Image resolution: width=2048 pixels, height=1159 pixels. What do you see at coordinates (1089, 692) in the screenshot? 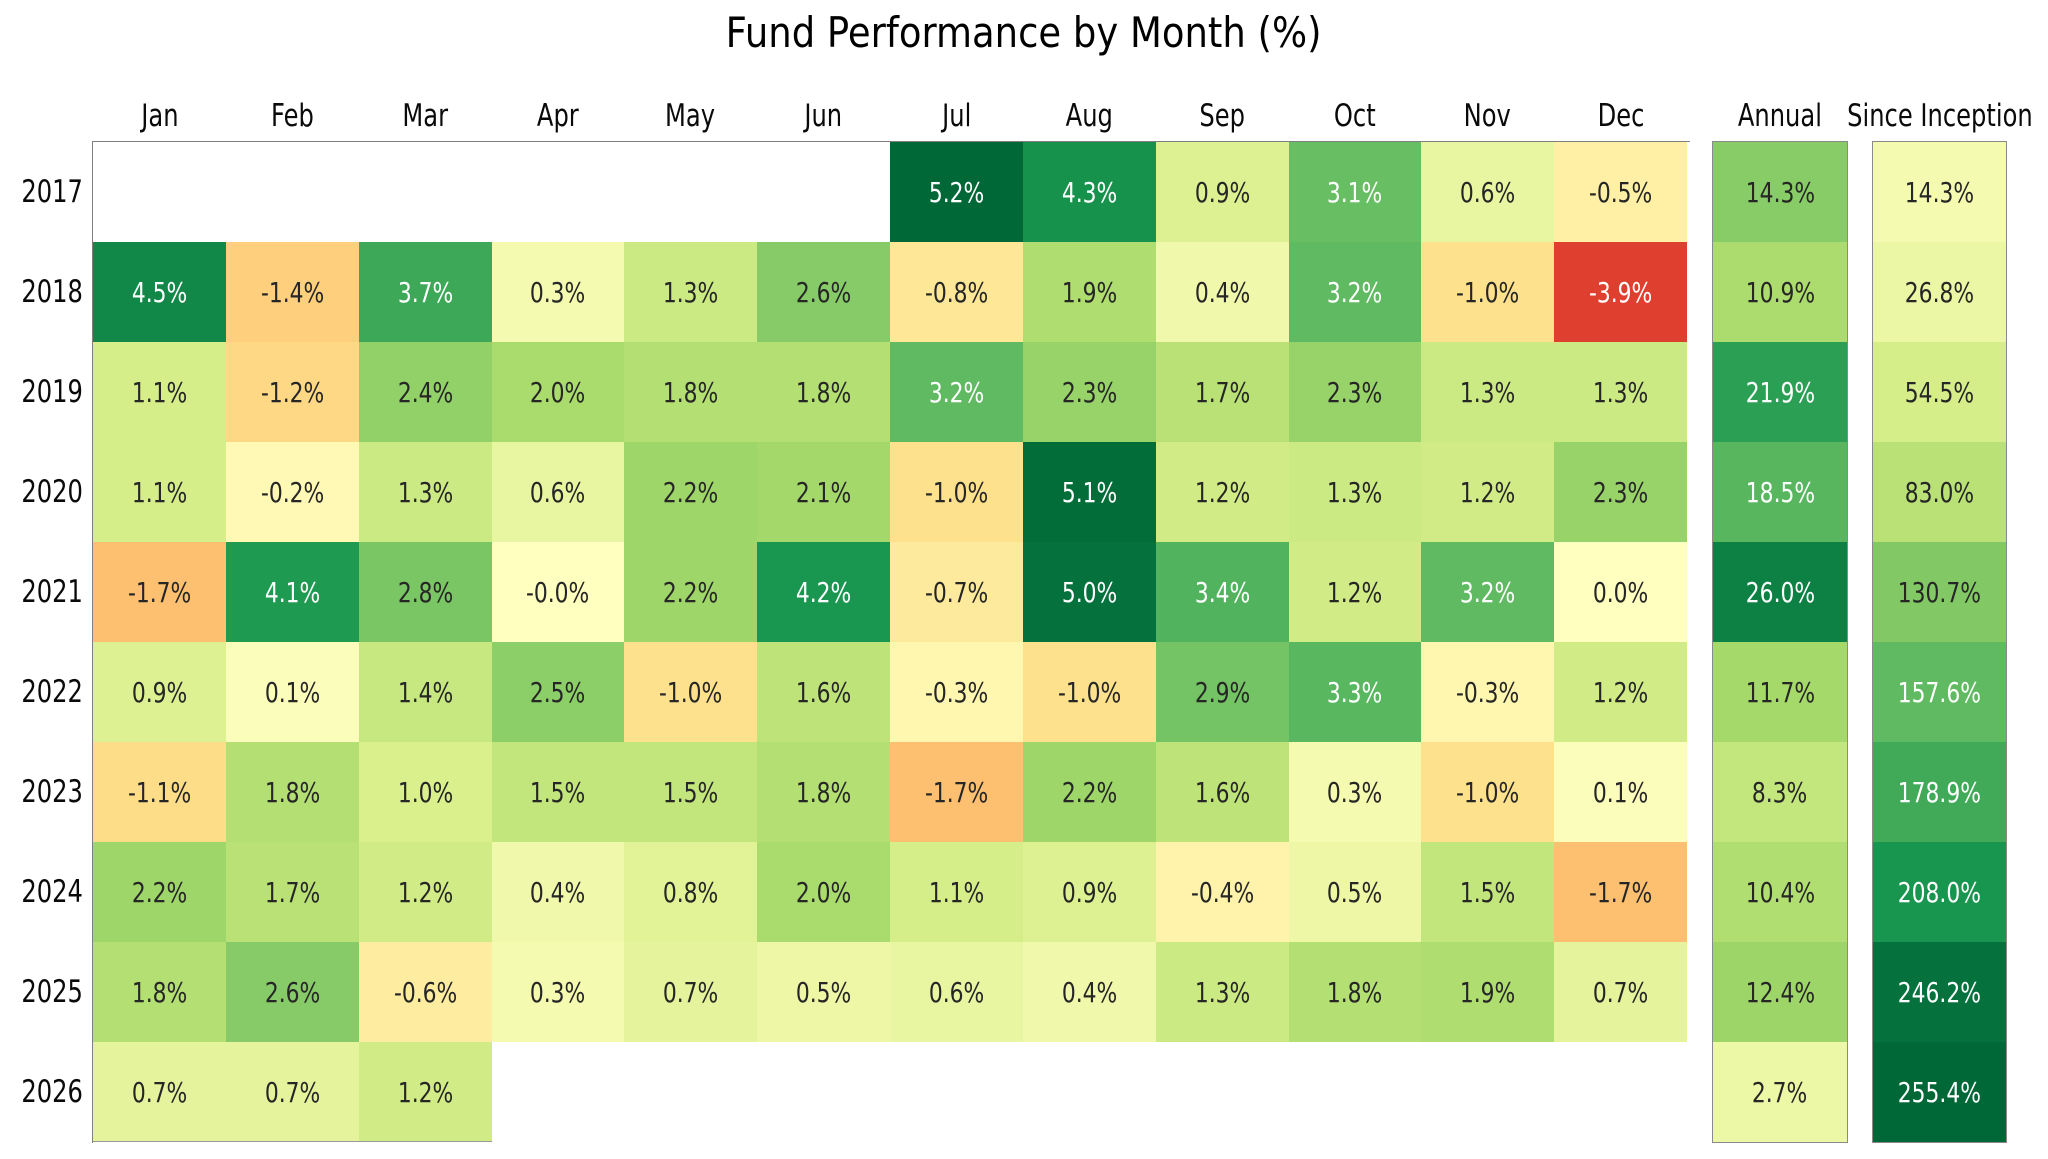
I see `cell-2022-aug: -1.0%` at bounding box center [1089, 692].